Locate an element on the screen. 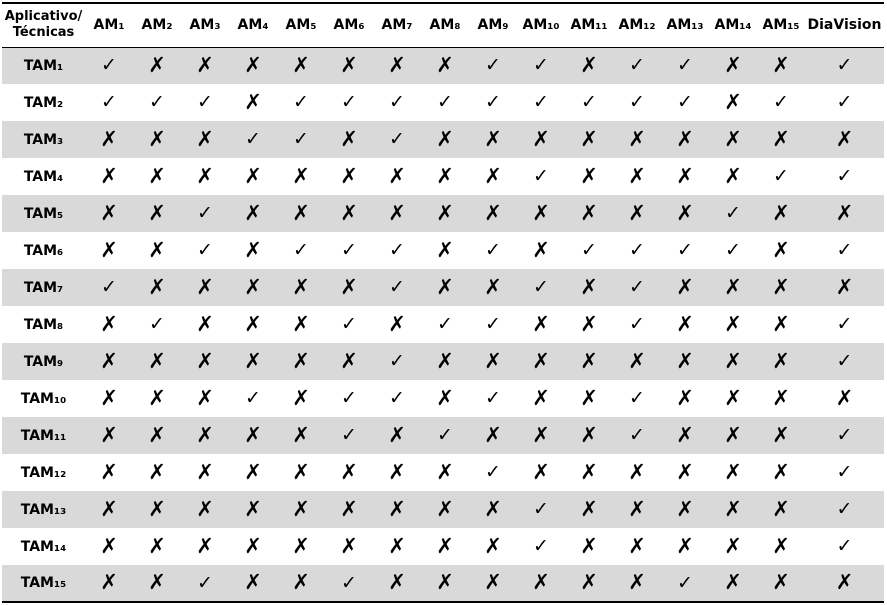 The width and height of the screenshot is (887, 605). row-header: TAM₁₅ is located at coordinates (43, 584).